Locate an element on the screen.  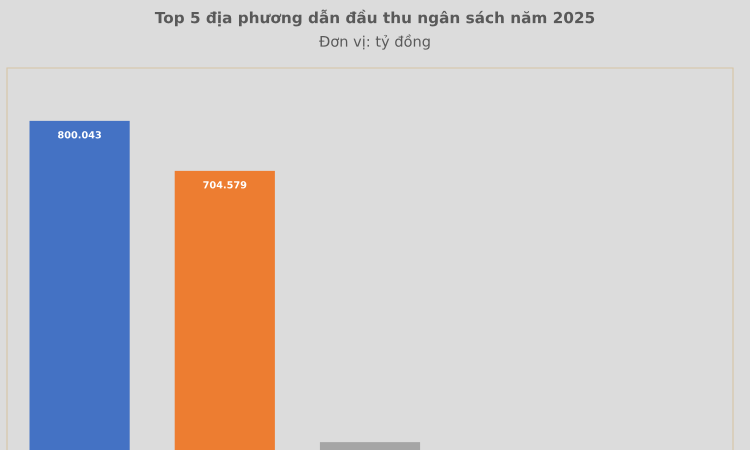
data-label: 704.579 is located at coordinates (224, 184).